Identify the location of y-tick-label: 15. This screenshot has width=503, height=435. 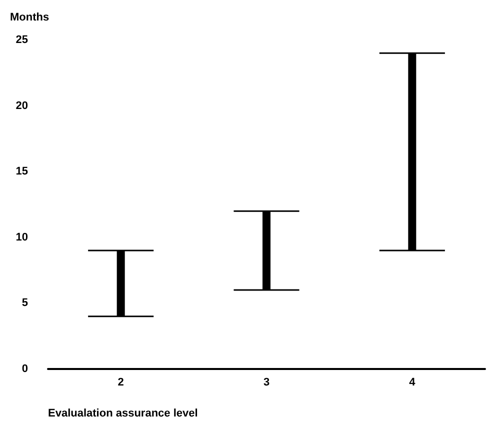
(22, 172).